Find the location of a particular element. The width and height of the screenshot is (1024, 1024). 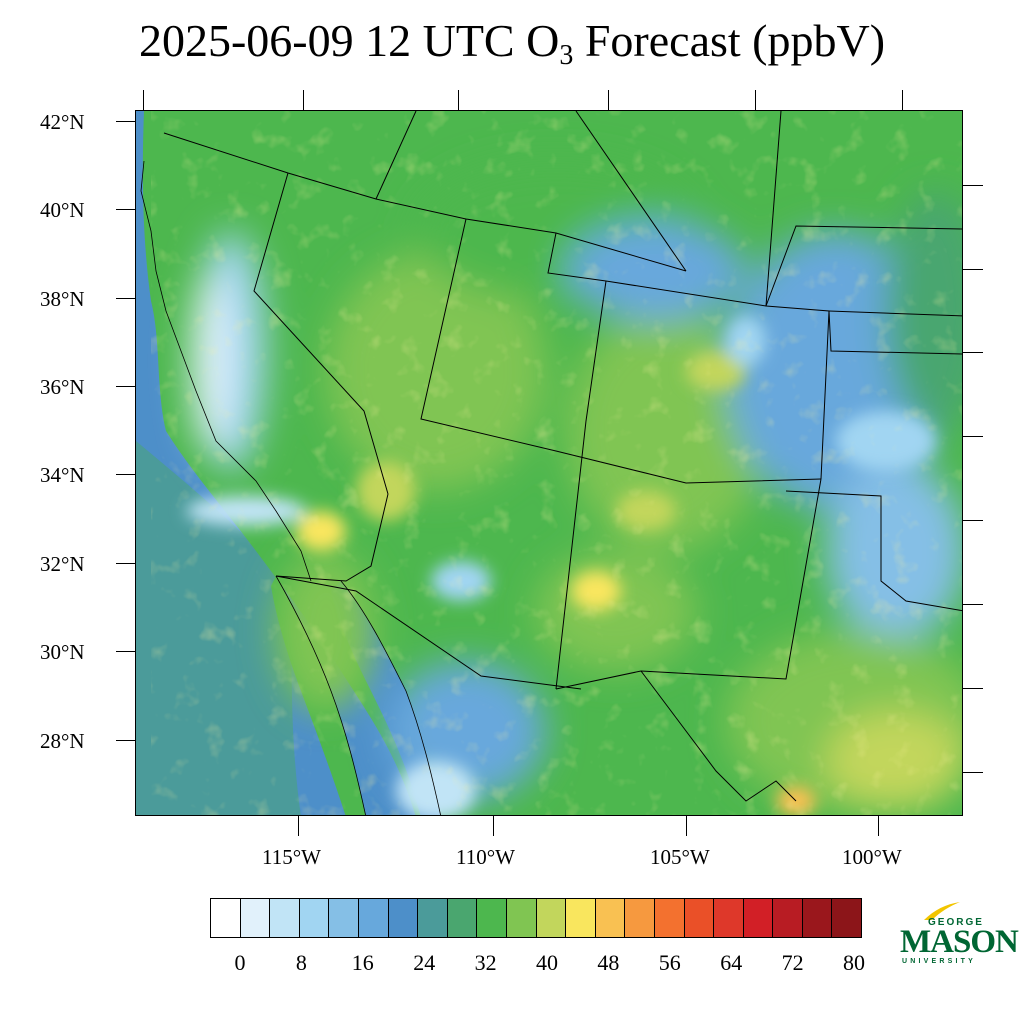

colorbar-label: 80 is located at coordinates (854, 962).